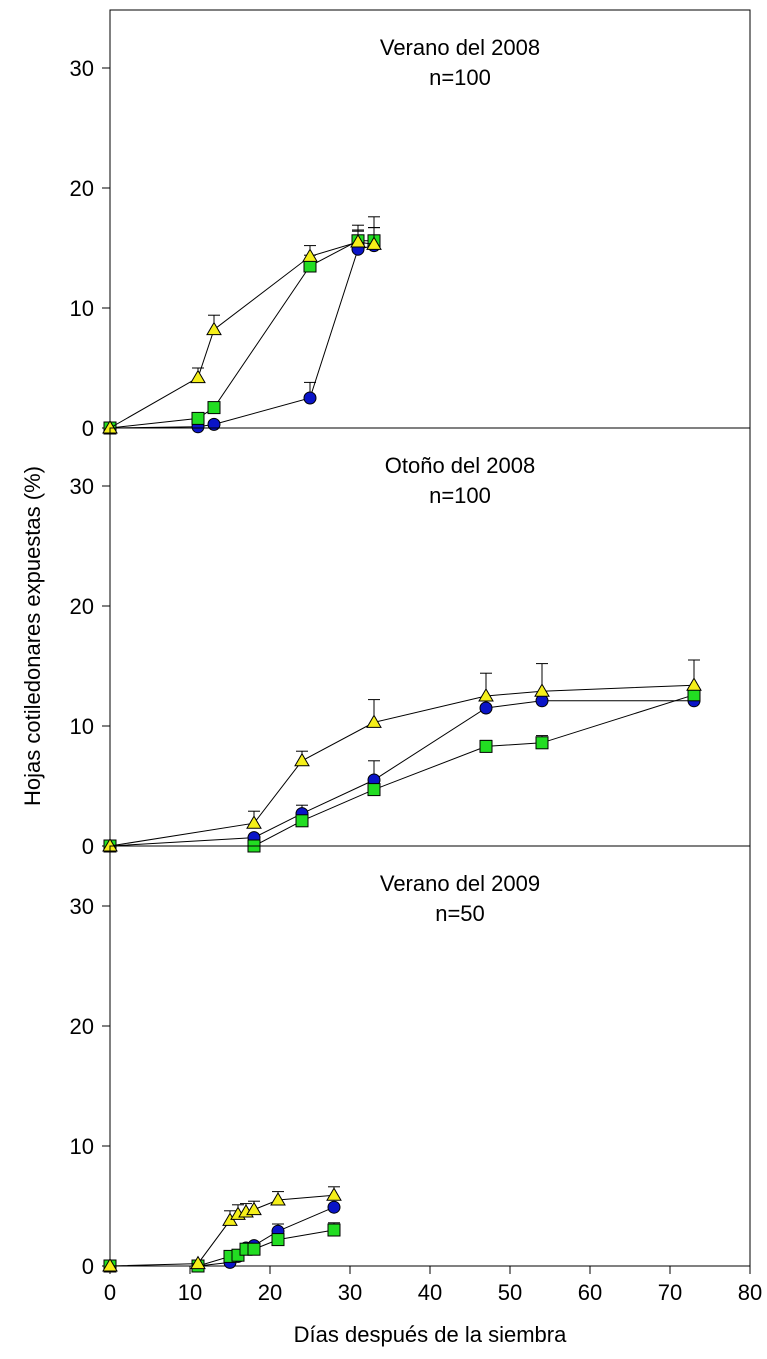  Describe the element at coordinates (670, 1292) in the screenshot. I see `x-tick-label: 70` at that location.